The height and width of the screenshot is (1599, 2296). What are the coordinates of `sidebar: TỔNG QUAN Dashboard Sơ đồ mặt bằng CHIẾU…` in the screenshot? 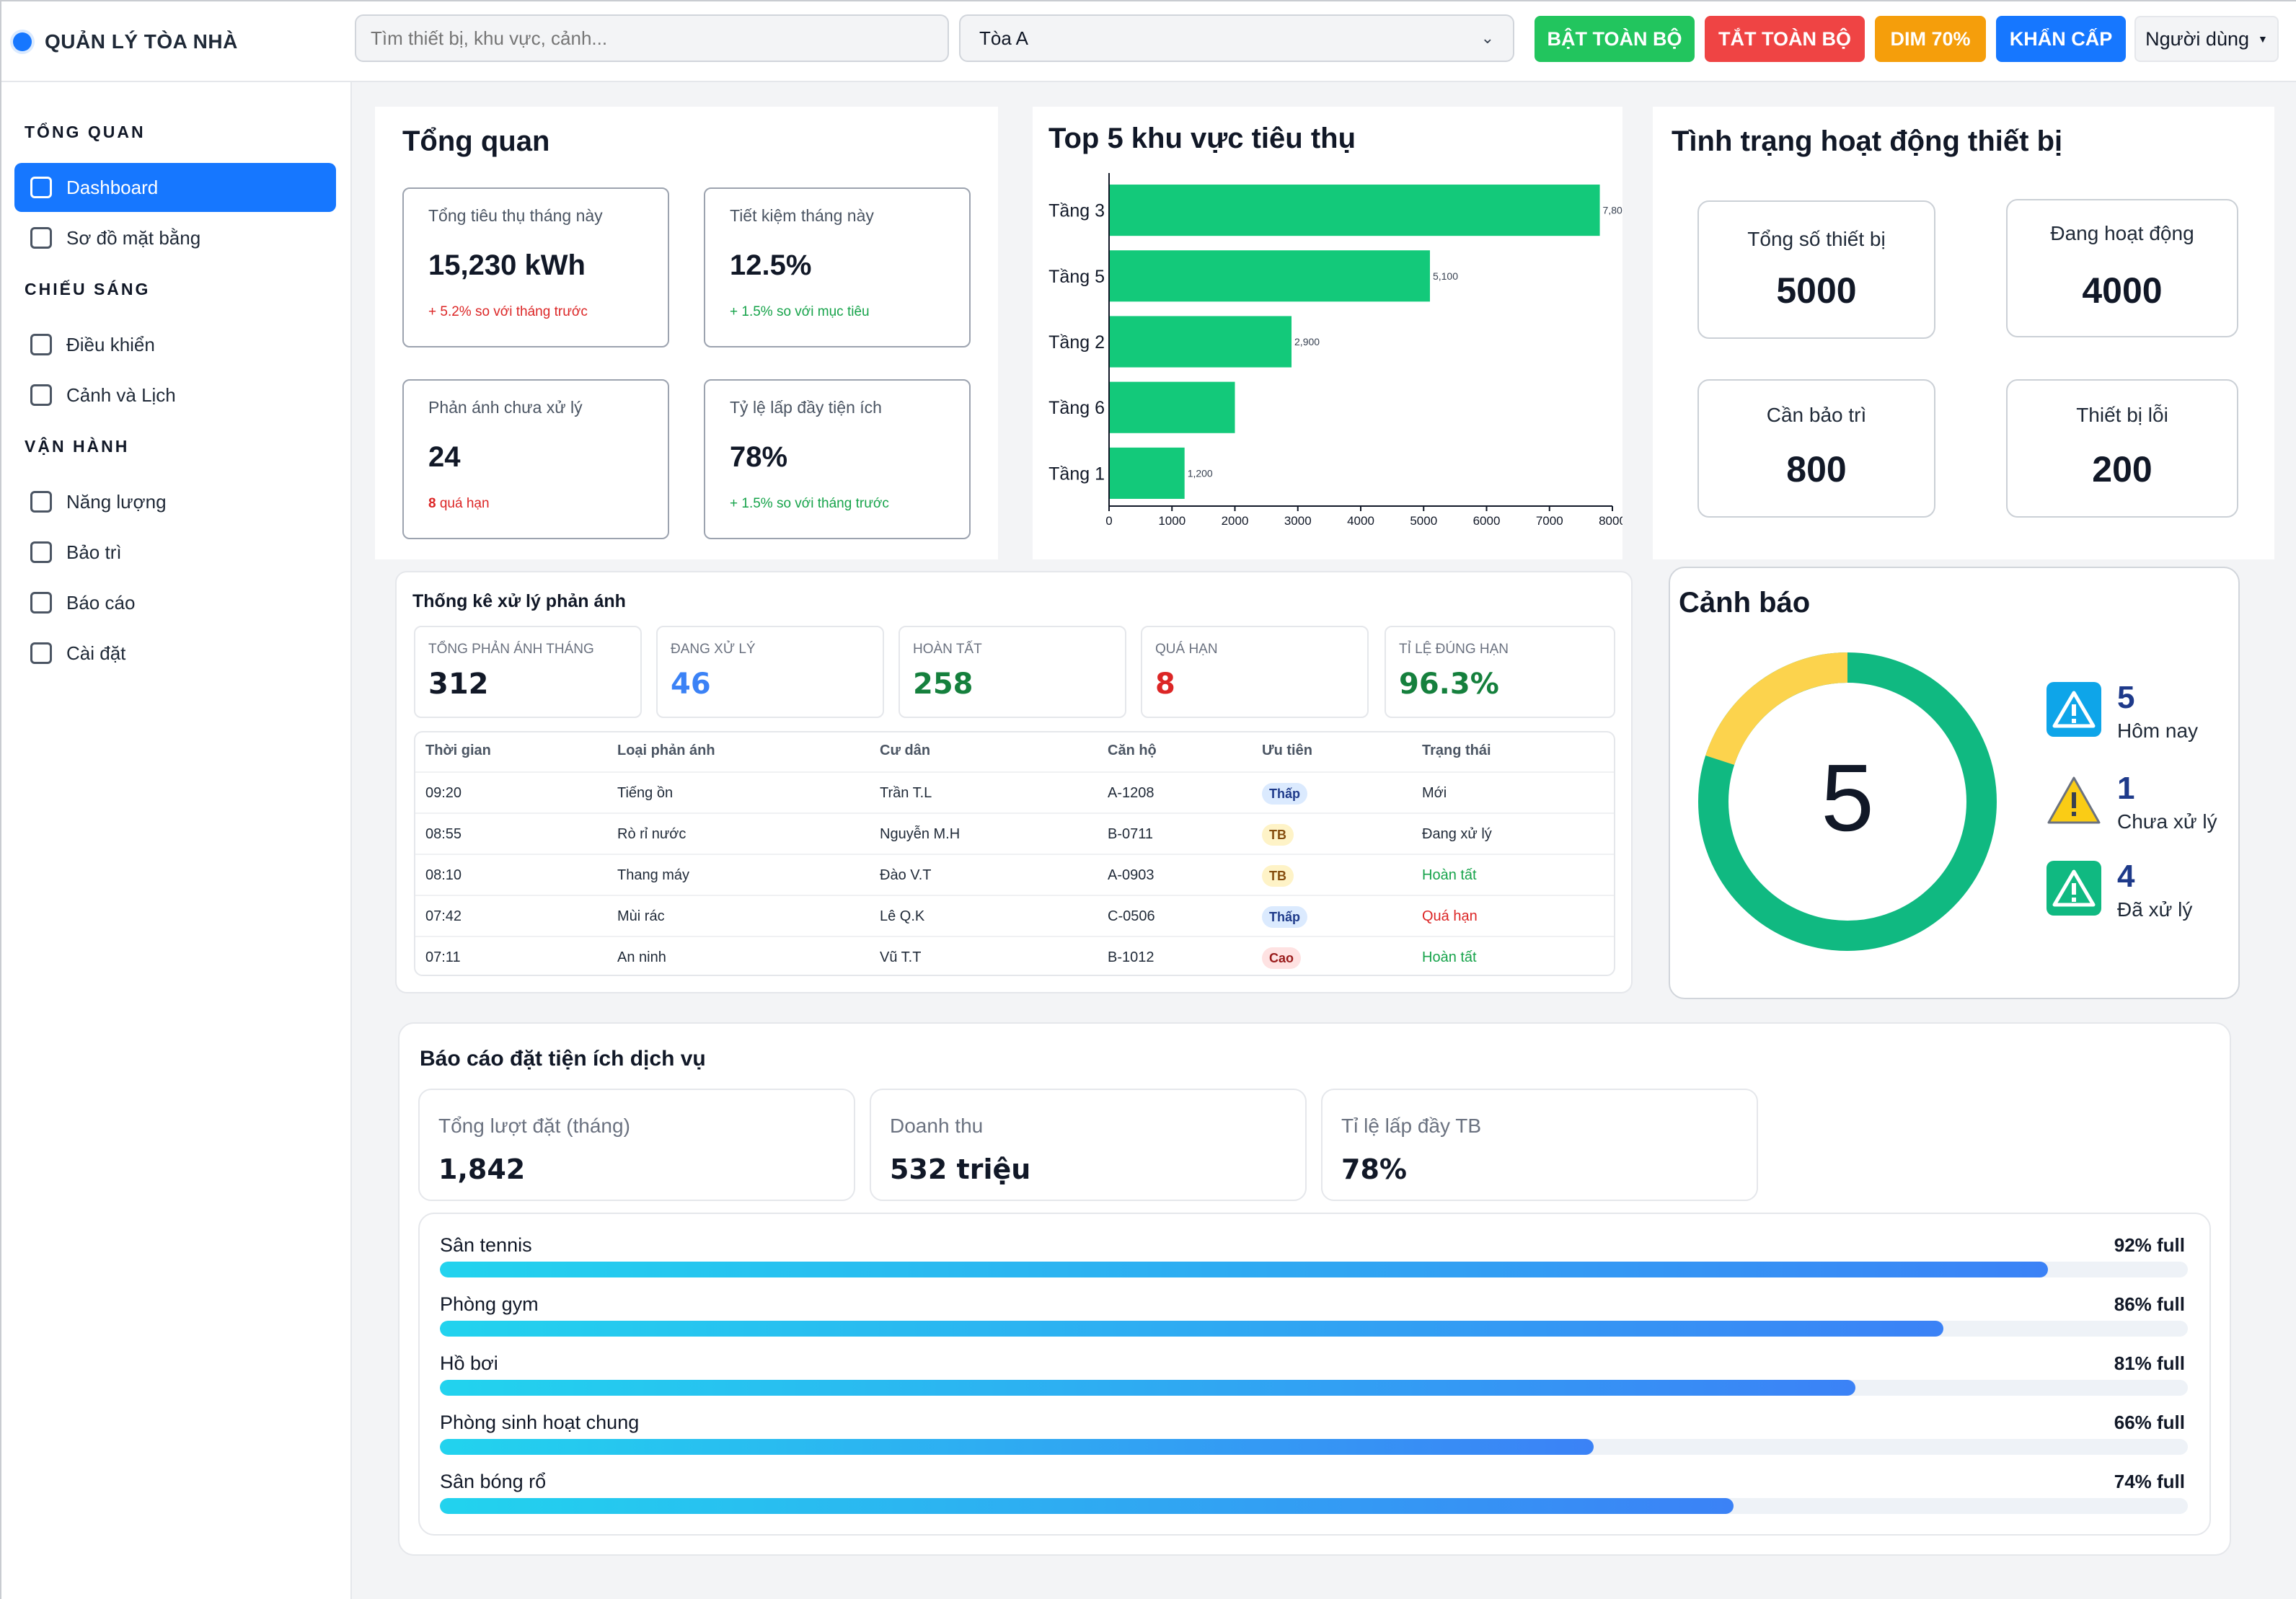 It's located at (176, 840).